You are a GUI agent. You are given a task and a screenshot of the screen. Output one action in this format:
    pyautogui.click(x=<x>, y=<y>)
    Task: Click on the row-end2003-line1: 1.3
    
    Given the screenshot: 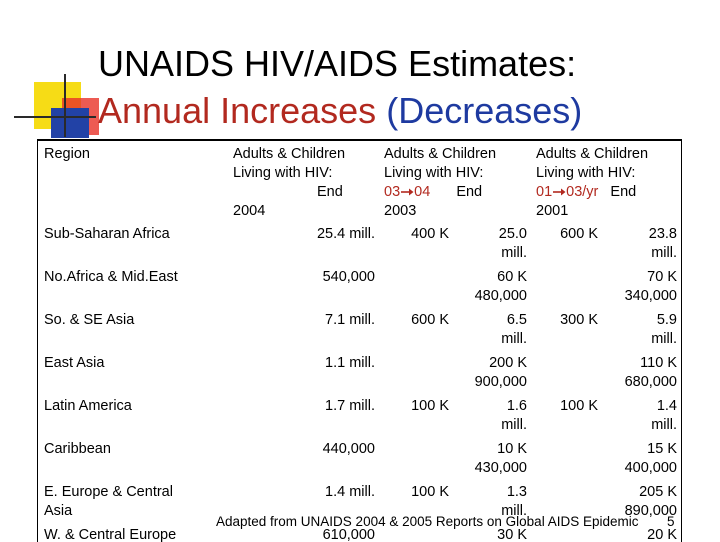 What is the action you would take?
    pyautogui.click(x=516, y=492)
    